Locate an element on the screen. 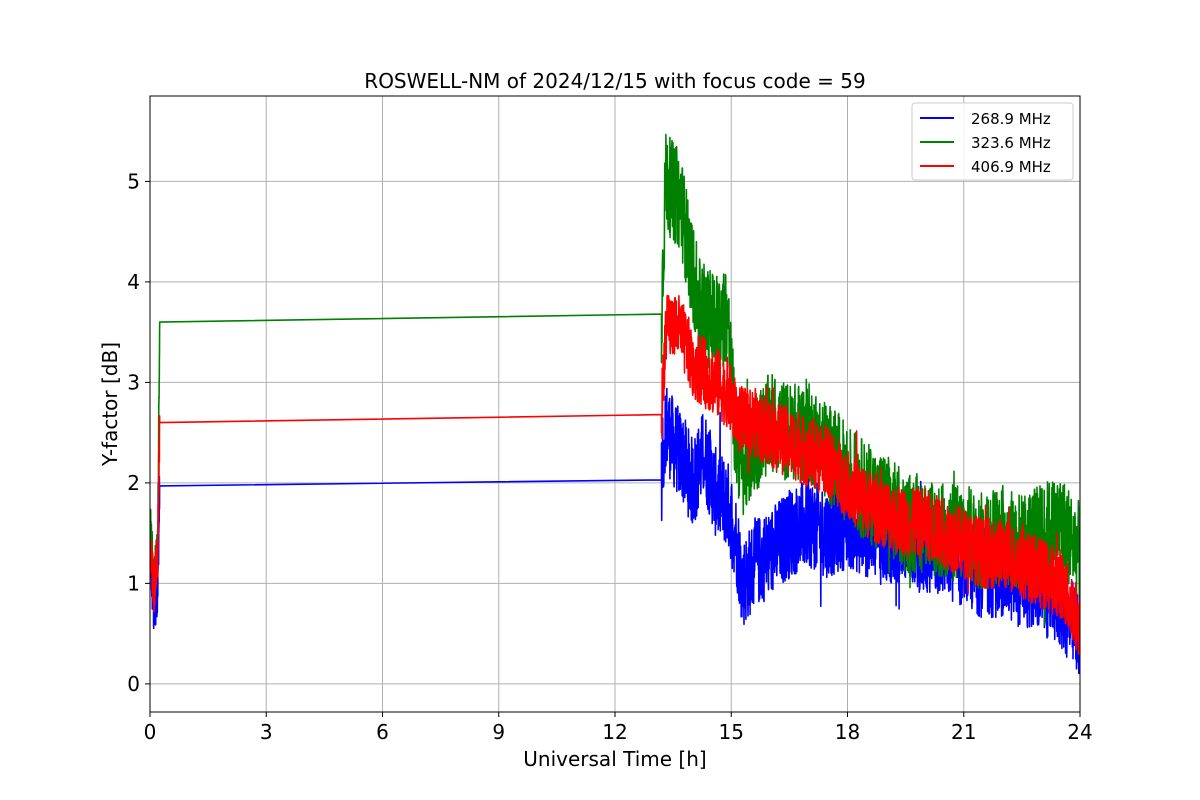 The height and width of the screenshot is (800, 1200). x-tick-label: 9 is located at coordinates (498, 732).